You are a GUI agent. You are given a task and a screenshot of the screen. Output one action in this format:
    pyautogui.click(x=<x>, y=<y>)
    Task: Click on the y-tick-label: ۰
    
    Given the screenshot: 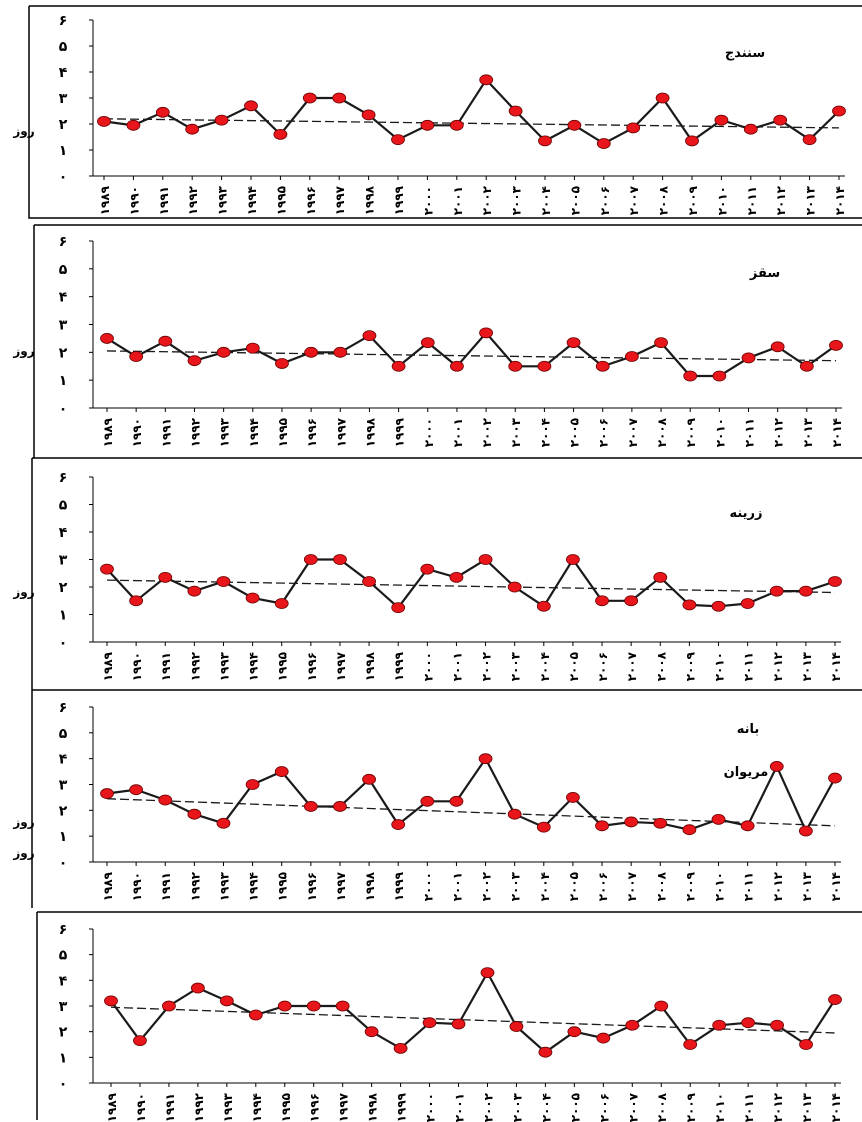 What is the action you would take?
    pyautogui.click(x=63, y=177)
    